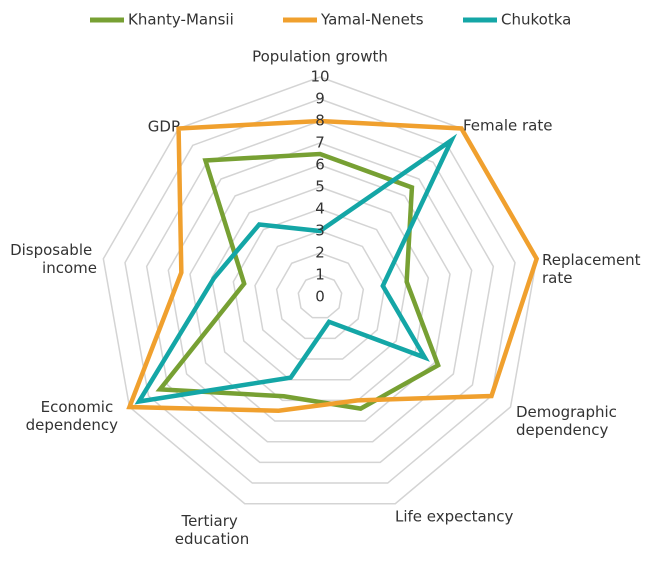  What do you see at coordinates (320, 209) in the screenshot?
I see `tick-label: 4` at bounding box center [320, 209].